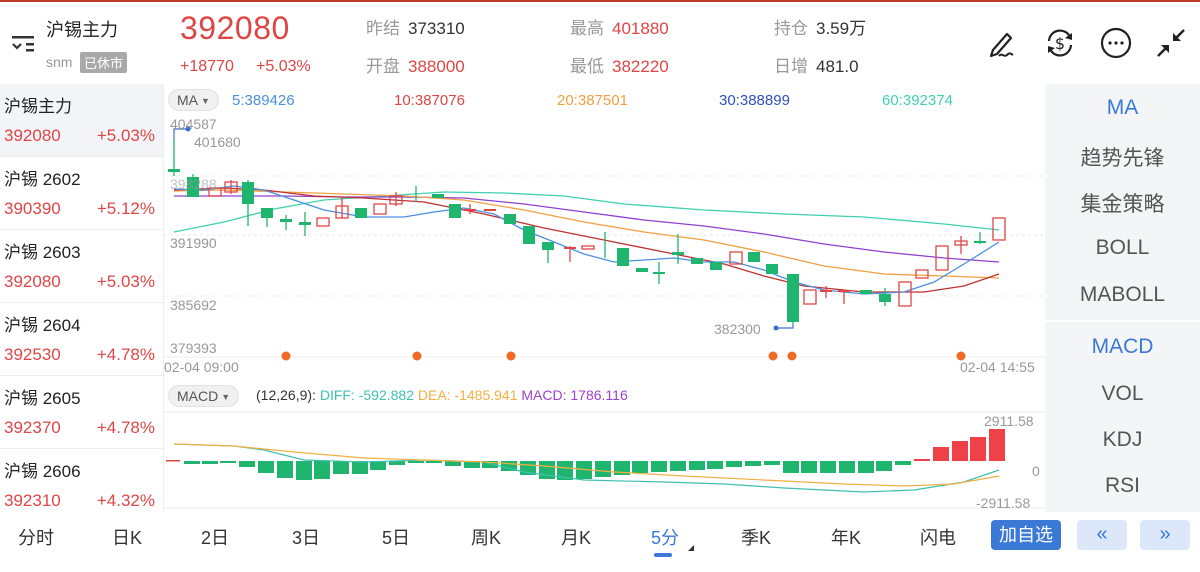  I want to click on contract-item: 沪锡主力 392080 +5.03%, so click(81, 120).